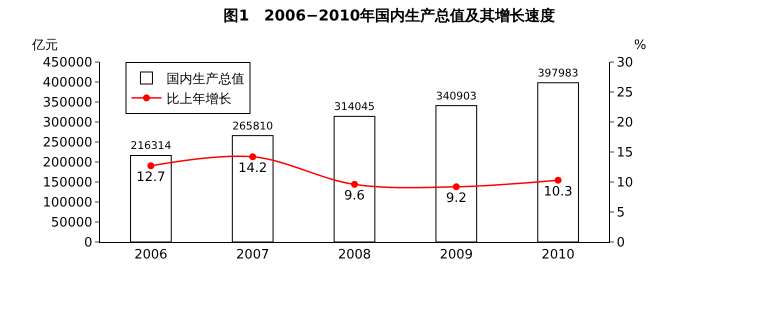 The width and height of the screenshot is (779, 336). I want to click on y2-tick-label: 15, so click(625, 153).